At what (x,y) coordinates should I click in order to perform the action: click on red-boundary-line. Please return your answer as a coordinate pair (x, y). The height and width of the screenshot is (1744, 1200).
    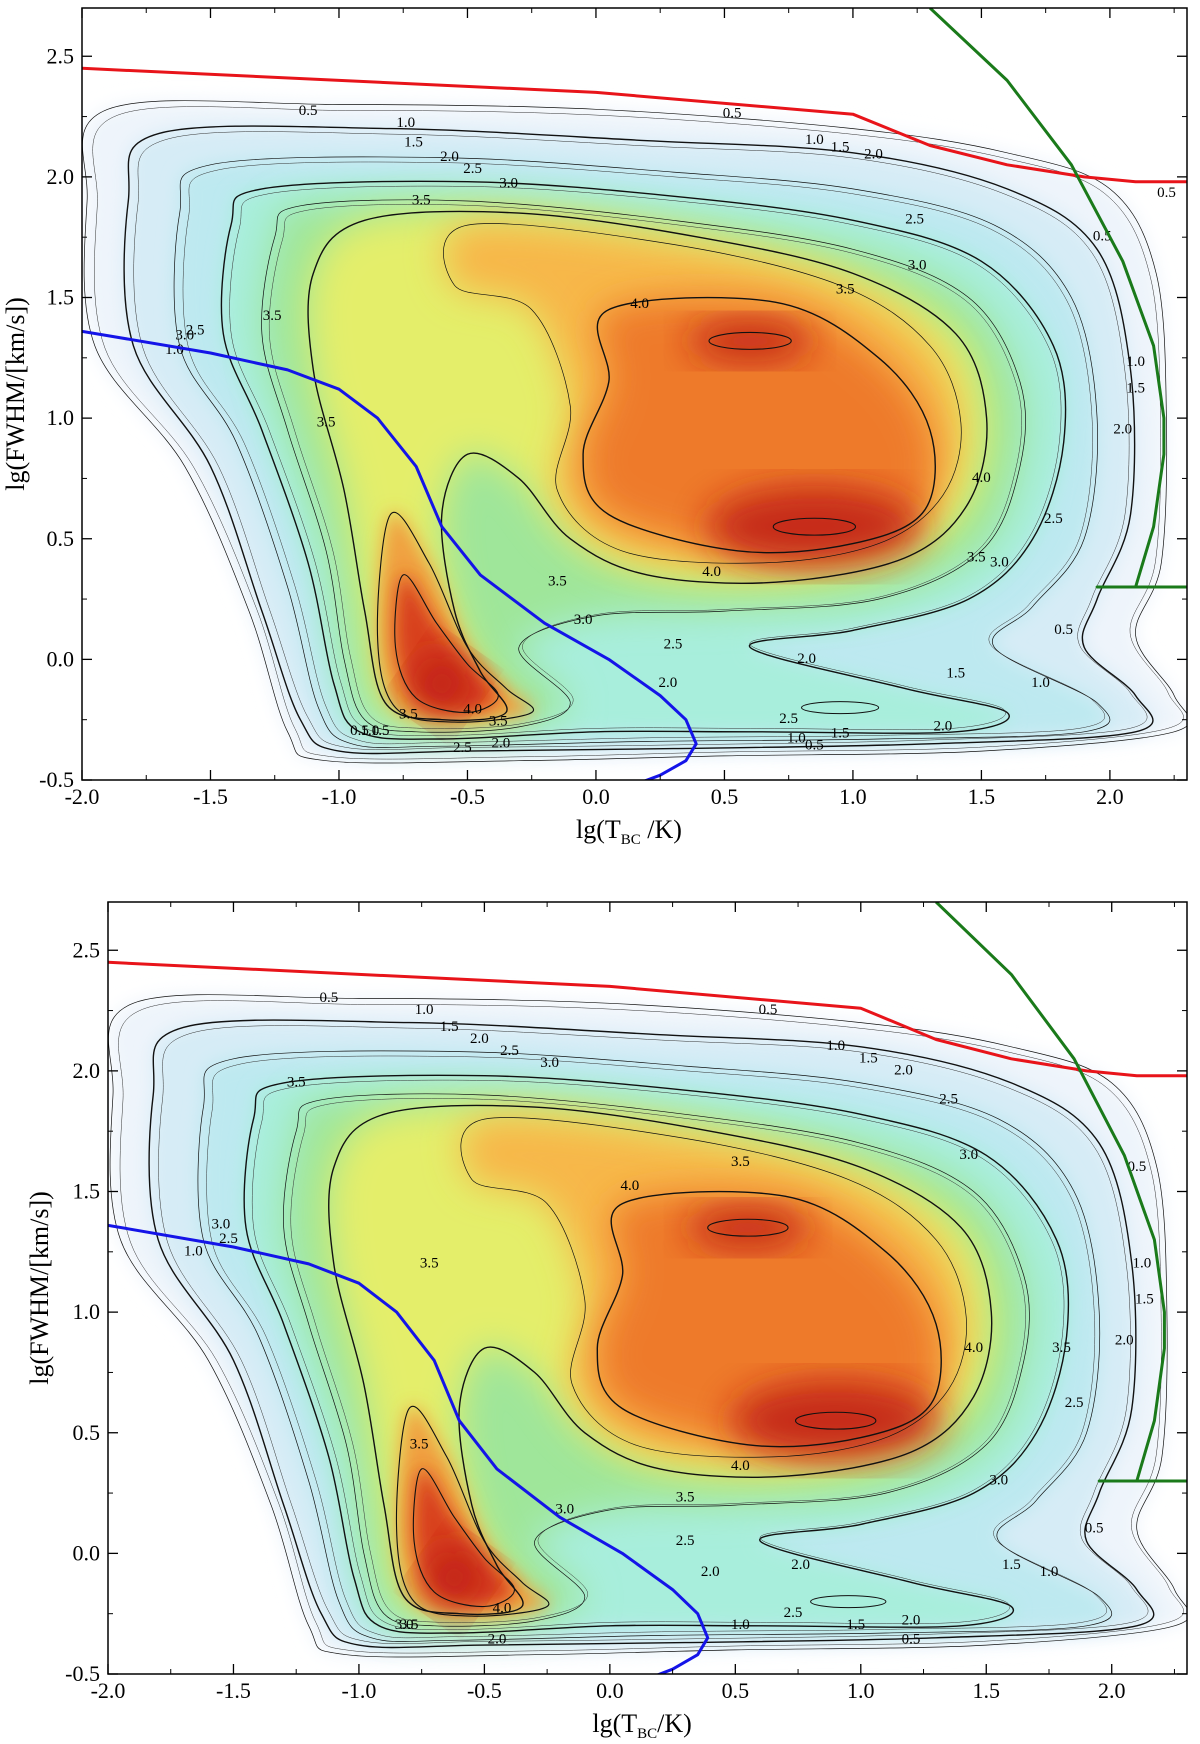
    Looking at the image, I should click on (647, 1019).